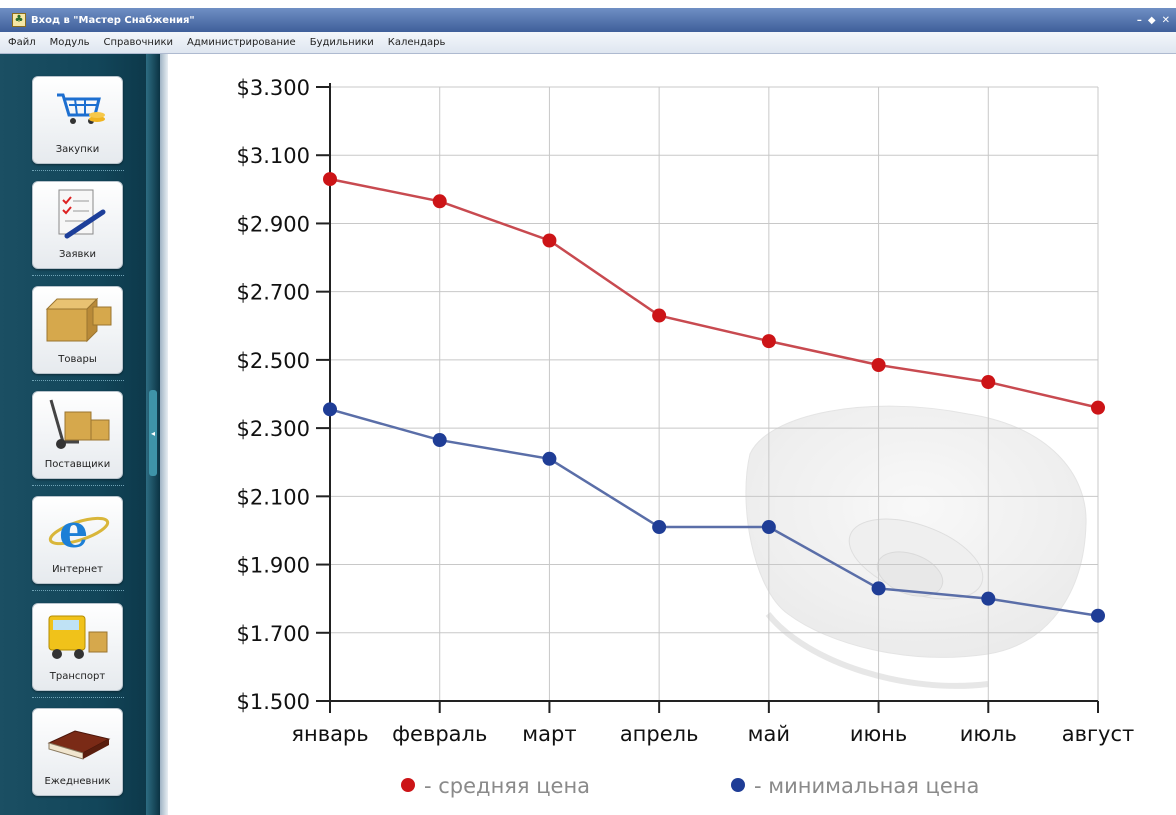  I want to click on sidebar-item-requests: Заявки, so click(77, 225).